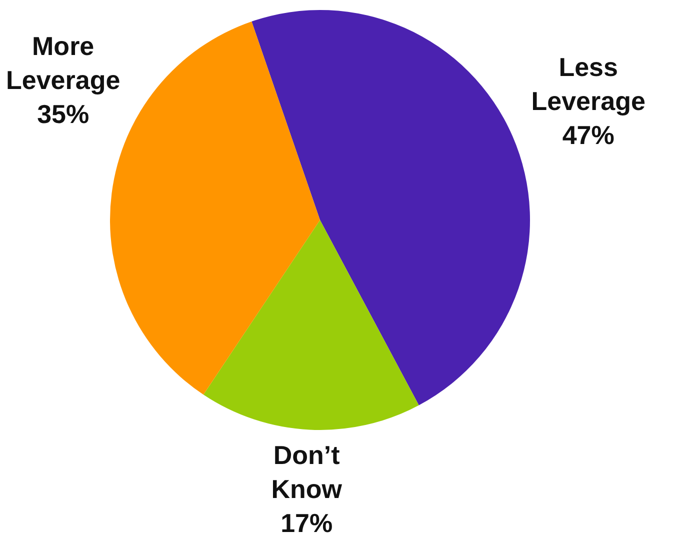 This screenshot has height=546, width=682. Describe the element at coordinates (63, 62) in the screenshot. I see `slice-label: More Leverage` at that location.